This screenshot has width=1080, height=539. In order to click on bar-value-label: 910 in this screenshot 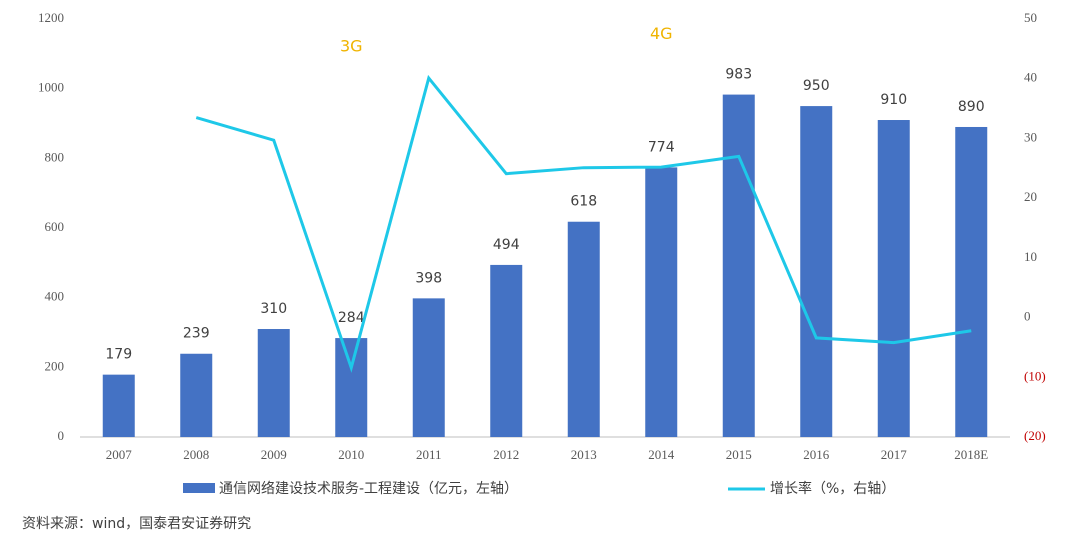, I will do `click(893, 100)`.